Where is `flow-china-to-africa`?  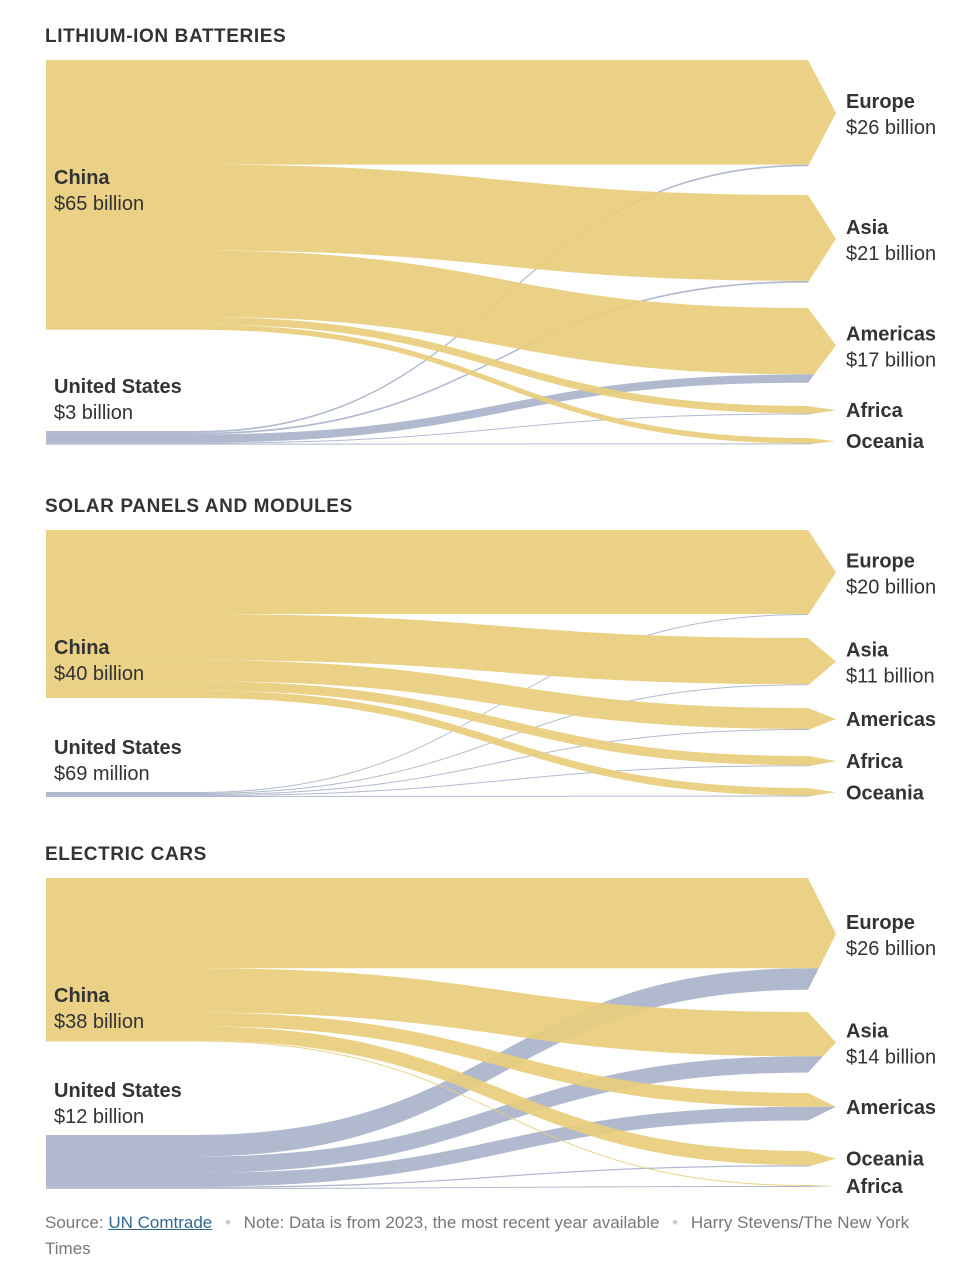 flow-china-to-africa is located at coordinates (427, 723).